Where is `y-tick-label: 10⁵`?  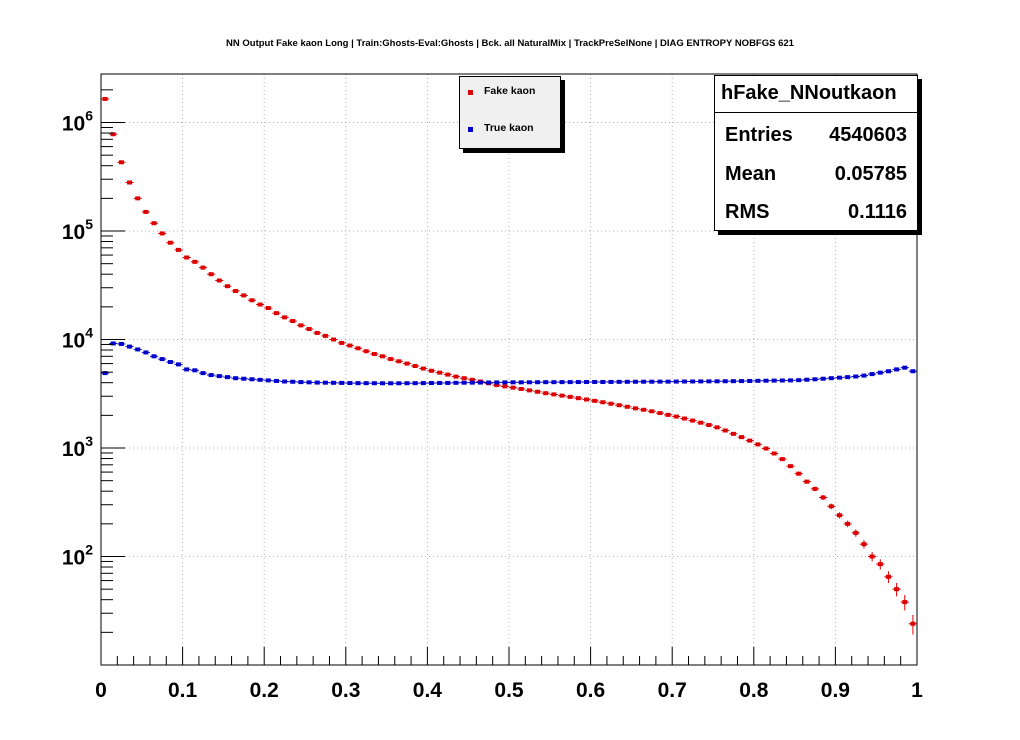
y-tick-label: 10⁵ is located at coordinates (77, 230).